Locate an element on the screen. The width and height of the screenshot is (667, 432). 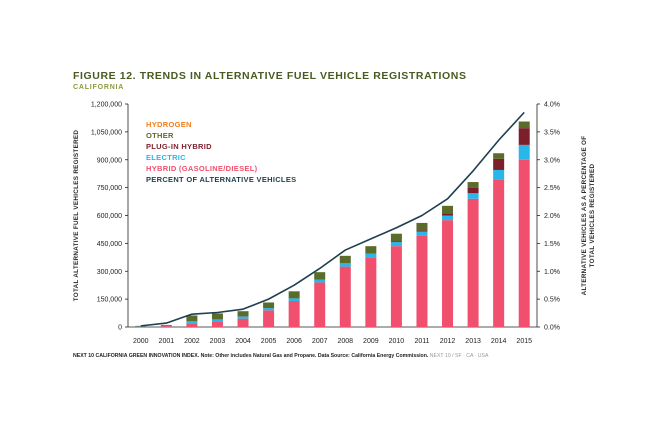
legend-entry-hydrogen: HYDROGEN is located at coordinates (169, 124).